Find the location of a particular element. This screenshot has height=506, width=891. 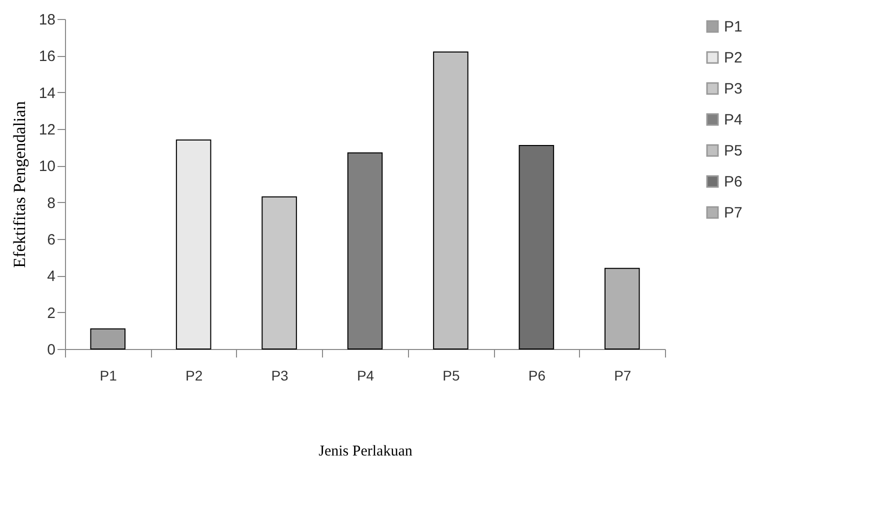

legend-label: P1 is located at coordinates (733, 27).